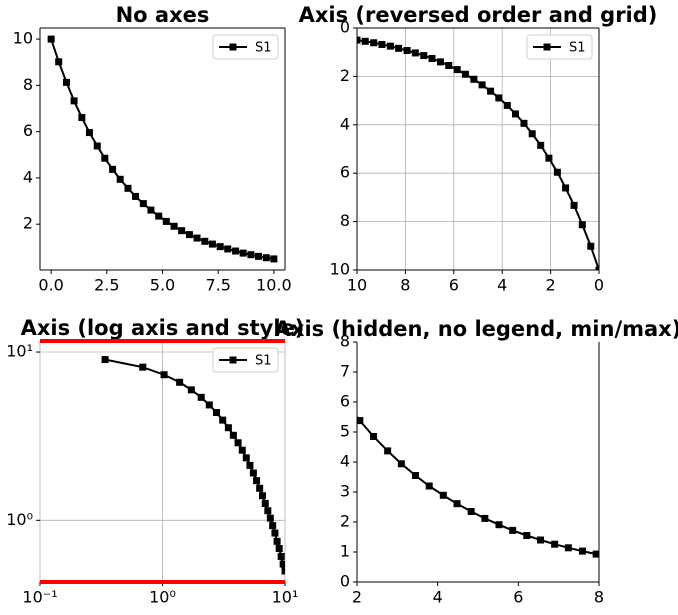 This screenshot has height=615, width=678. What do you see at coordinates (274, 285) in the screenshot?
I see `x-tick-label: 10.0` at bounding box center [274, 285].